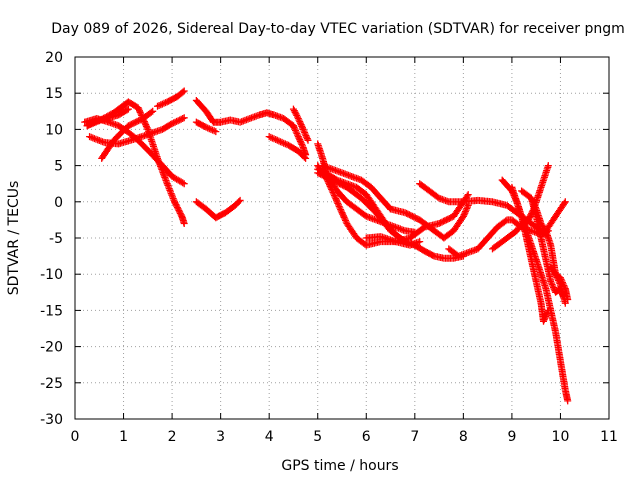  What do you see at coordinates (609, 437) in the screenshot?
I see `x-tick-label: 11` at bounding box center [609, 437].